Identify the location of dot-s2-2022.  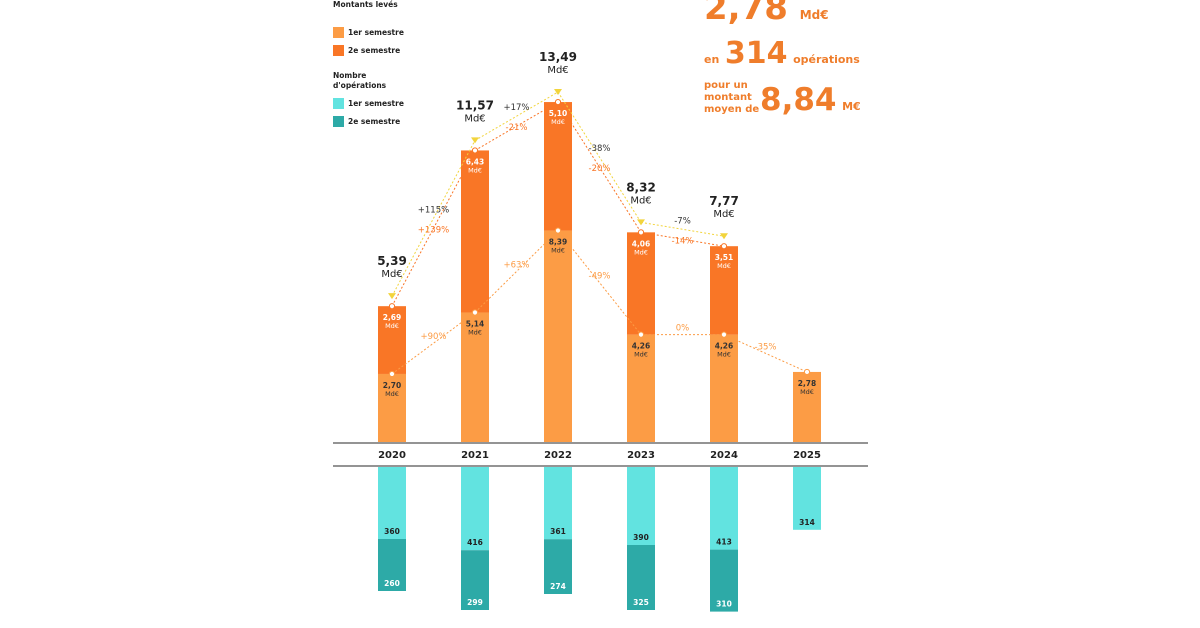
(558, 102).